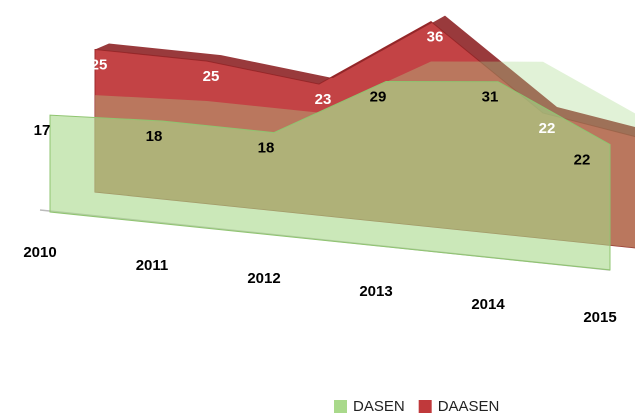  Describe the element at coordinates (469, 406) in the screenshot. I see `legend-label: DAASEN` at that location.